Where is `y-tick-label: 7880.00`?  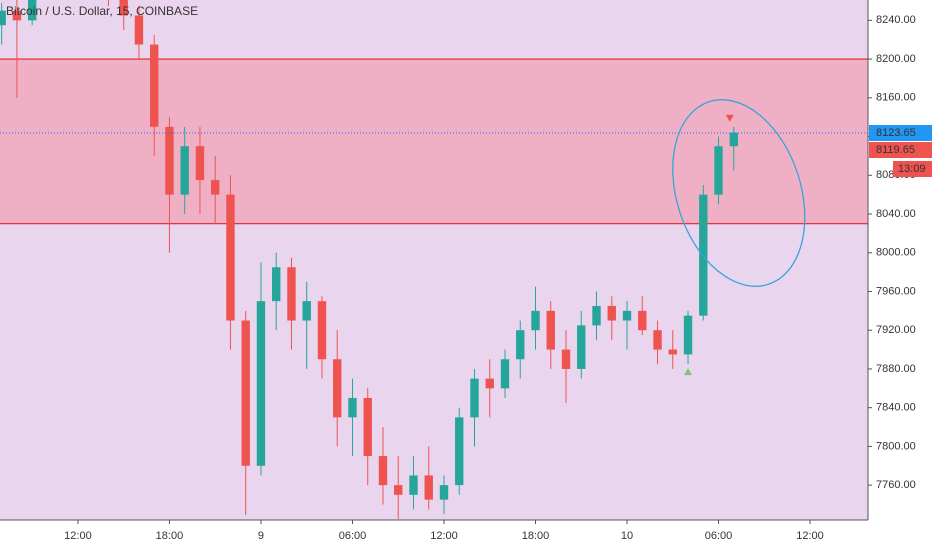 y-tick-label: 7880.00 is located at coordinates (896, 369).